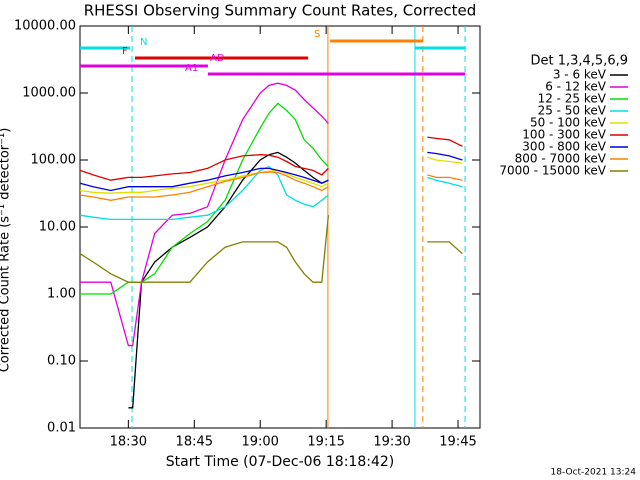 The width and height of the screenshot is (640, 480). Describe the element at coordinates (6, 250) in the screenshot. I see `y-axis-label: Corrected Count Rate (s⁻¹ detector⁻¹)` at that location.